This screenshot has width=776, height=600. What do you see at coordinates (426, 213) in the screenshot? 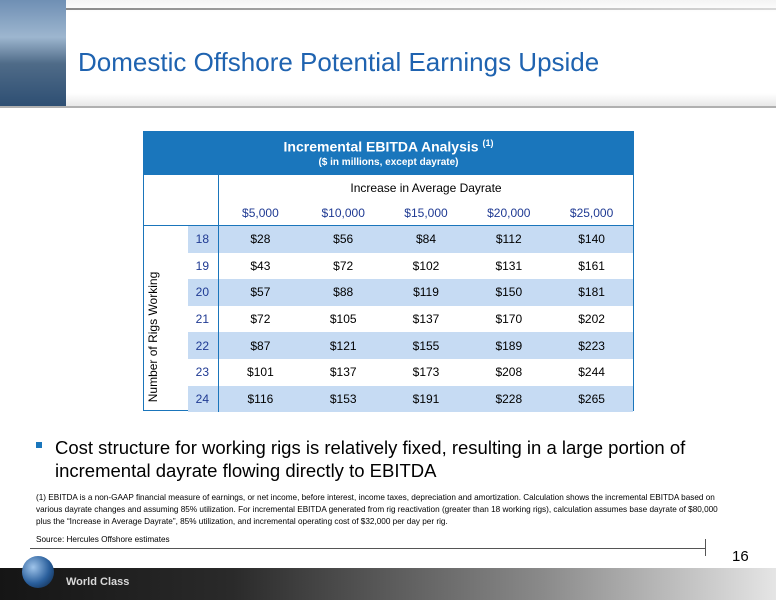
I see `column-header: $15,000` at bounding box center [426, 213].